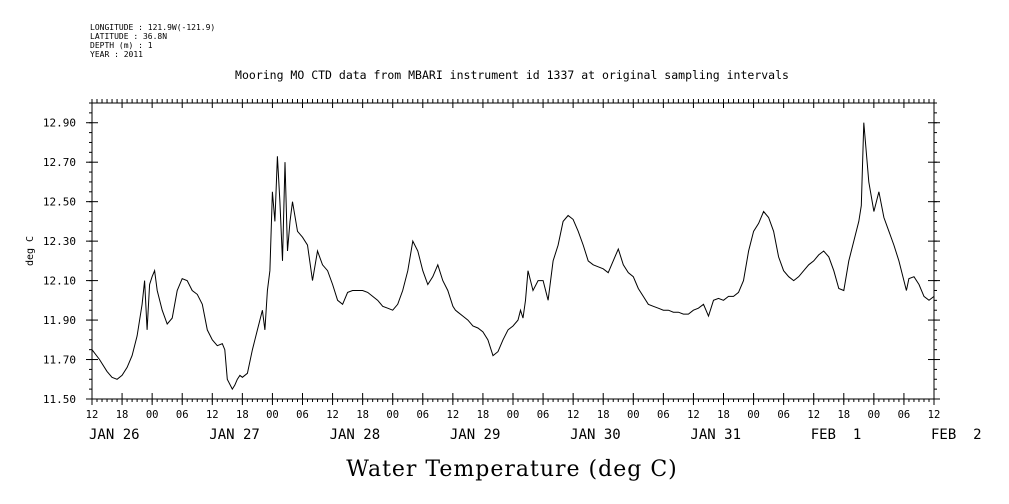 The image size is (1009, 504). What do you see at coordinates (512, 469) in the screenshot?
I see `x-axis-title: Water Temperature (deg C)` at bounding box center [512, 469].